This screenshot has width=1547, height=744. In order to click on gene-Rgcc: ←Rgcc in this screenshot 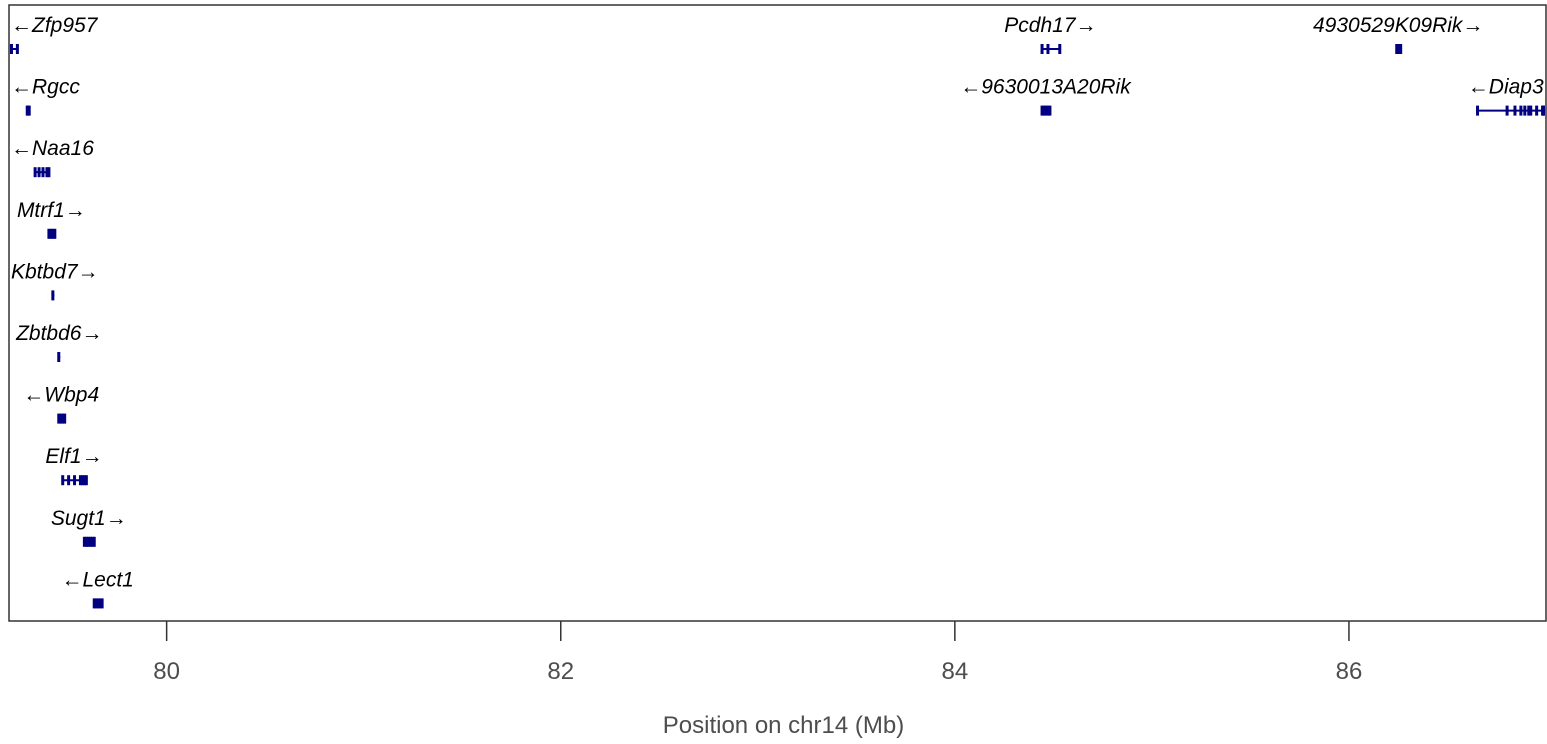, I will do `click(45, 96)`.